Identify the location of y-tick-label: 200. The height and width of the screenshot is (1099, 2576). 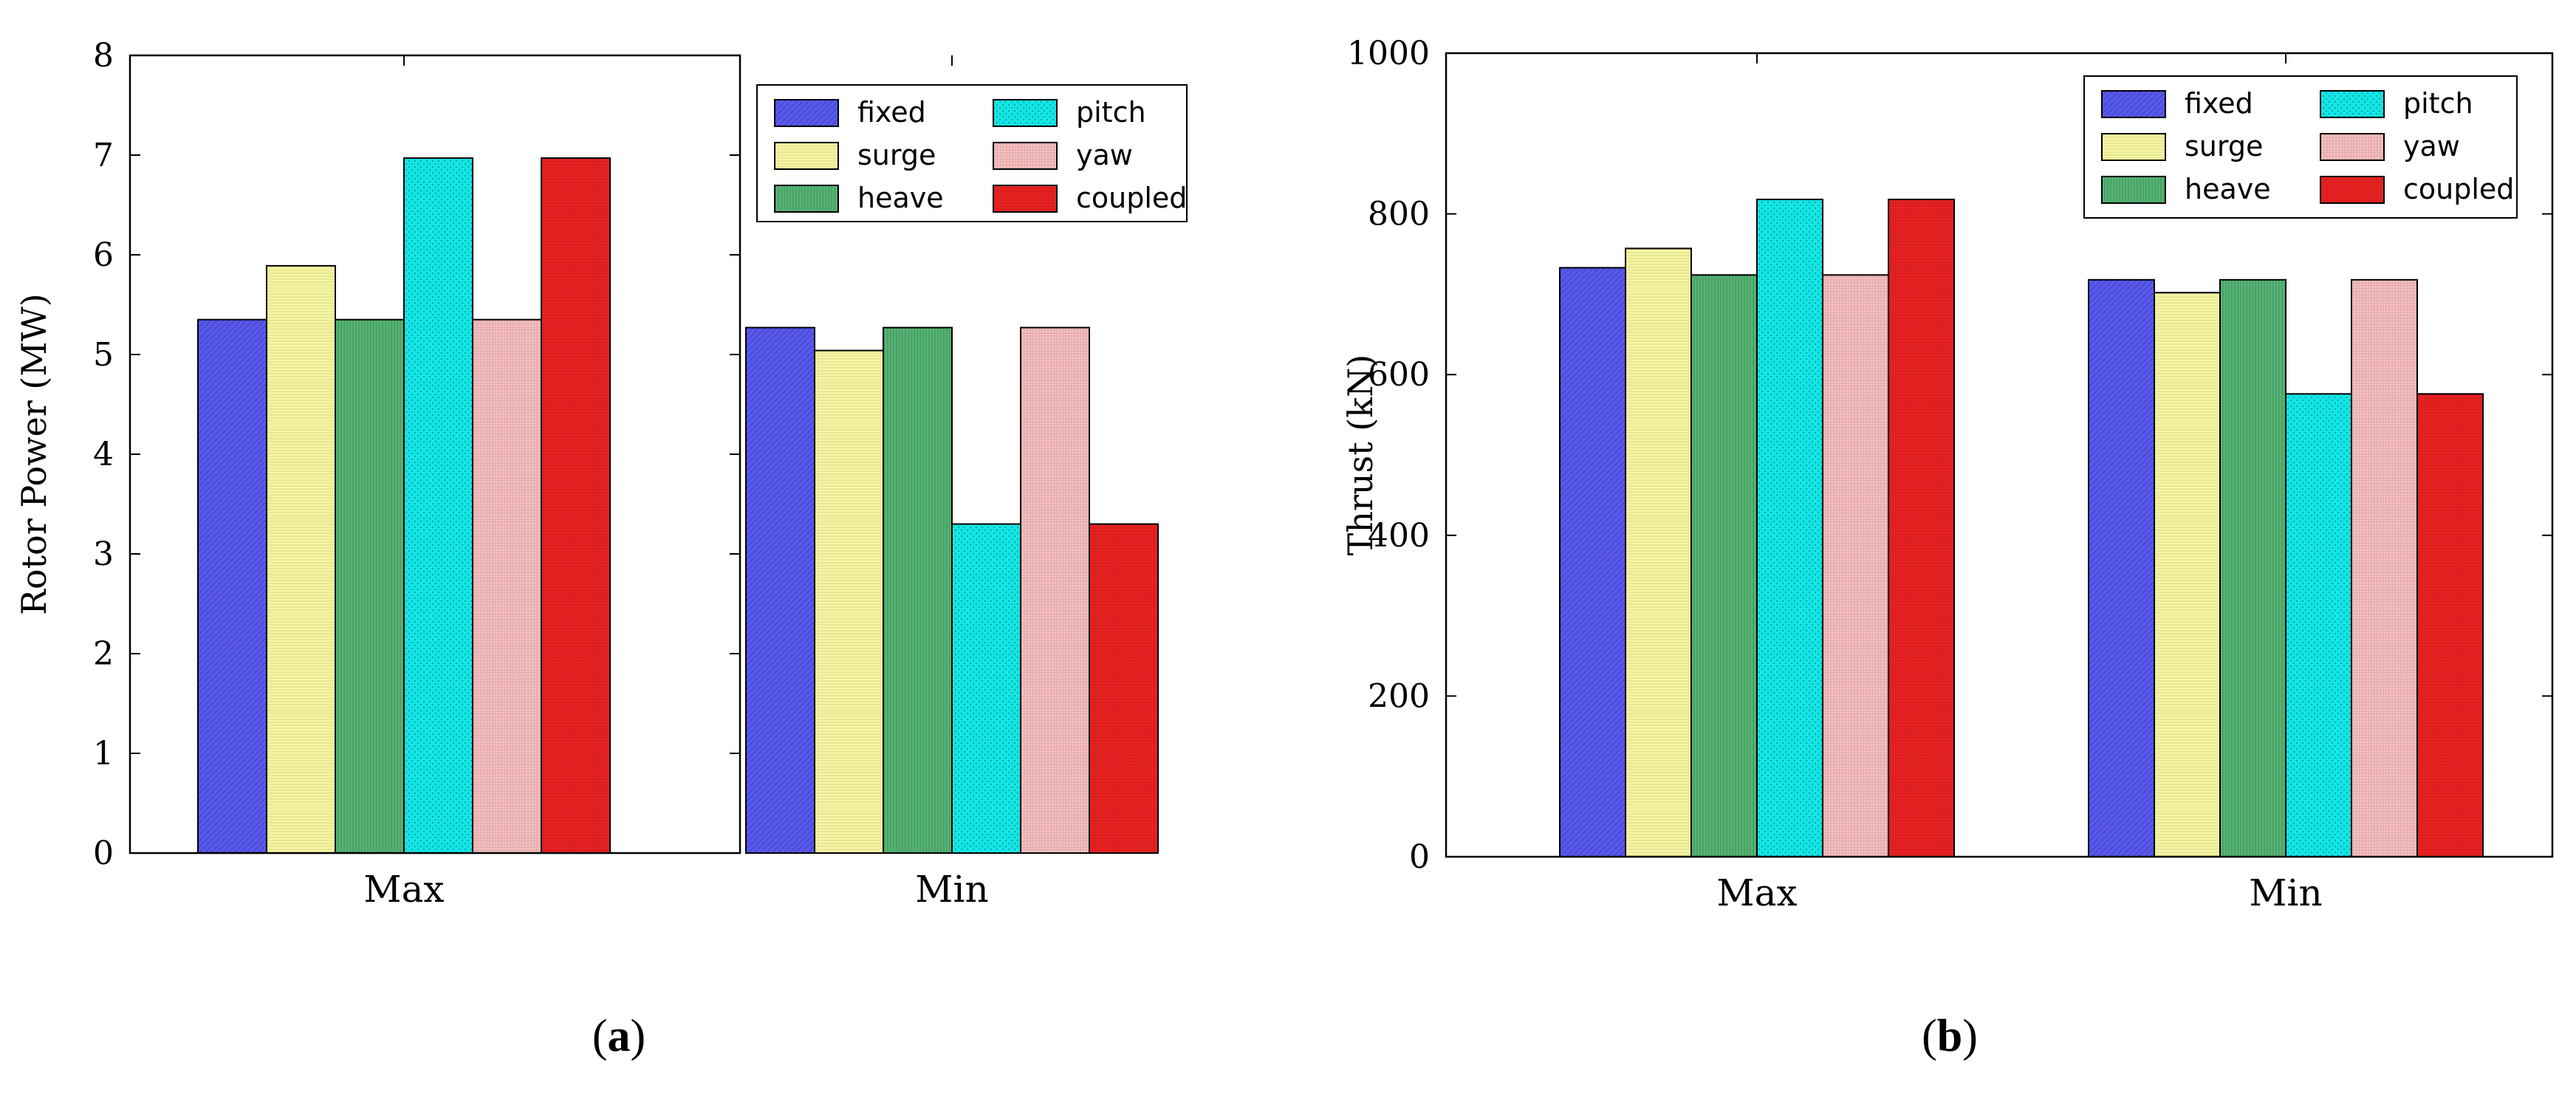
(1399, 696).